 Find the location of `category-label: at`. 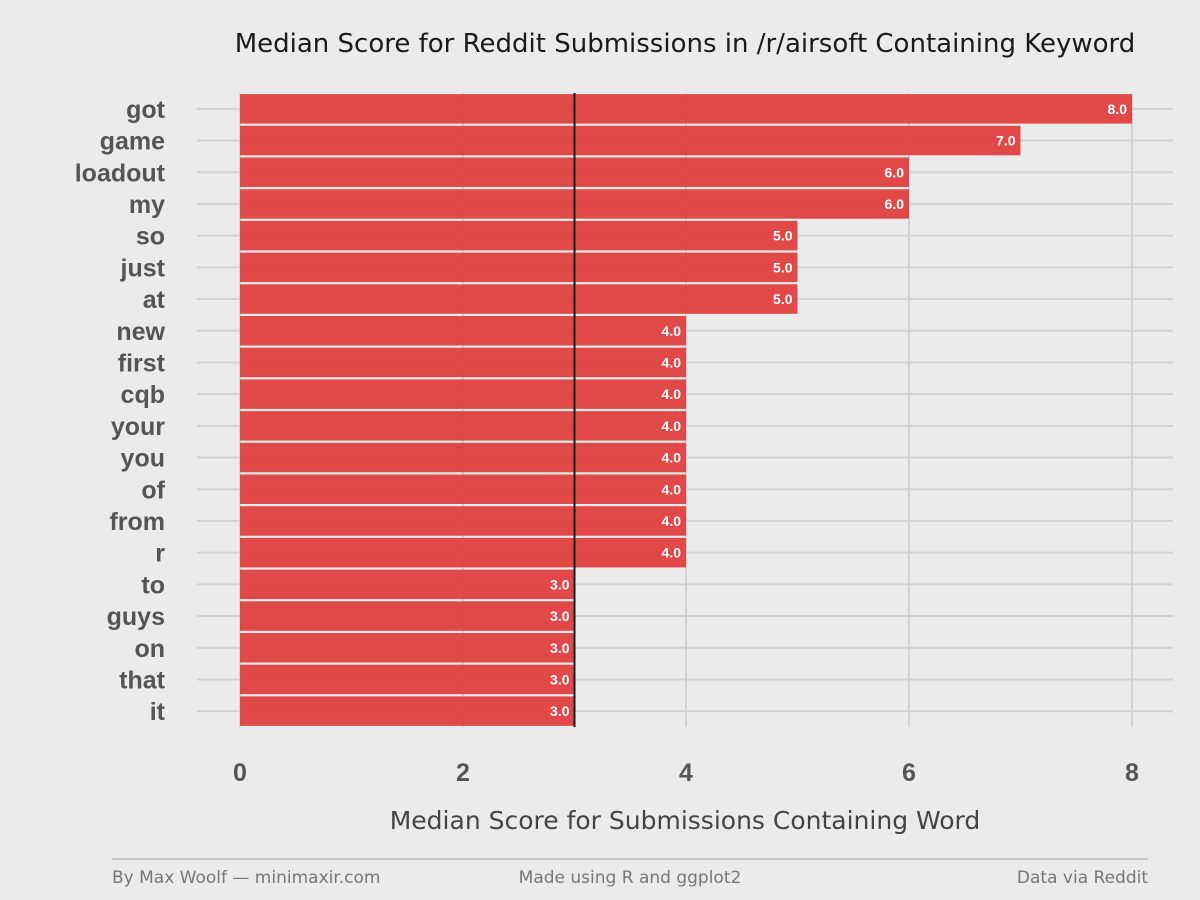

category-label: at is located at coordinates (154, 300).